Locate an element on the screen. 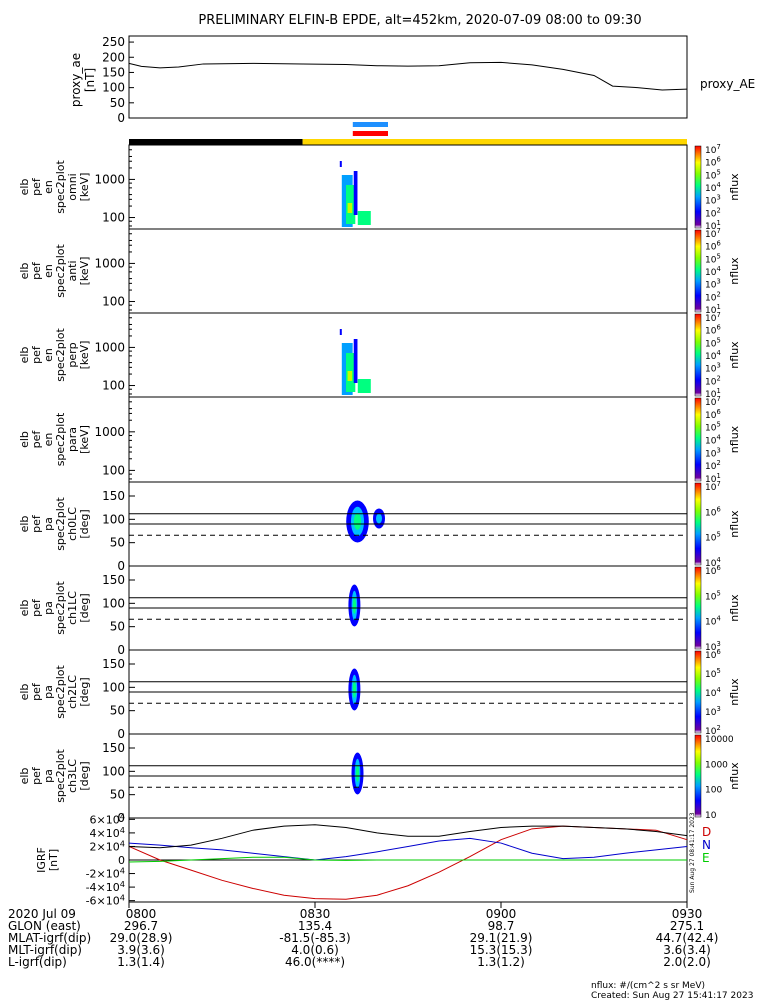  x-table-value: 3.6(3.4) is located at coordinates (687, 950).